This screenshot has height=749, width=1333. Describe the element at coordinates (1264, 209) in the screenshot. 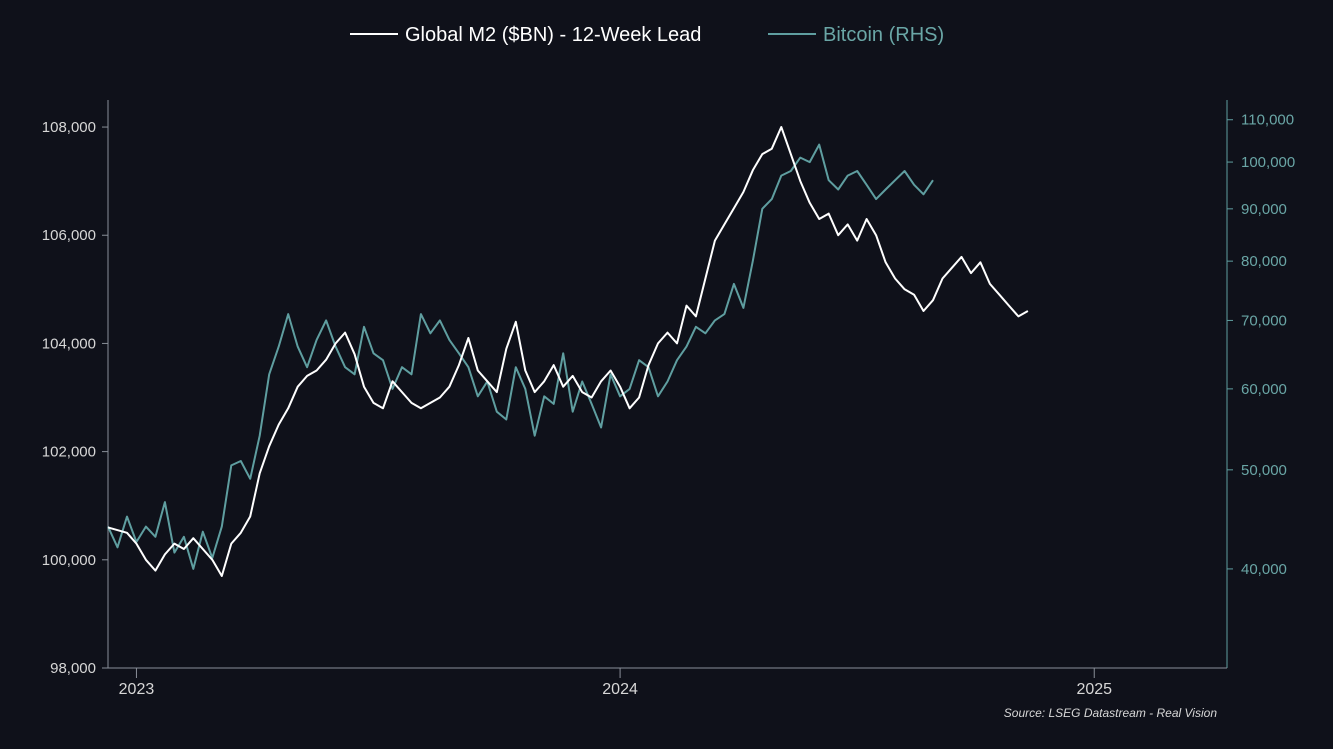

I see `right-tick-label: 90,000` at that location.